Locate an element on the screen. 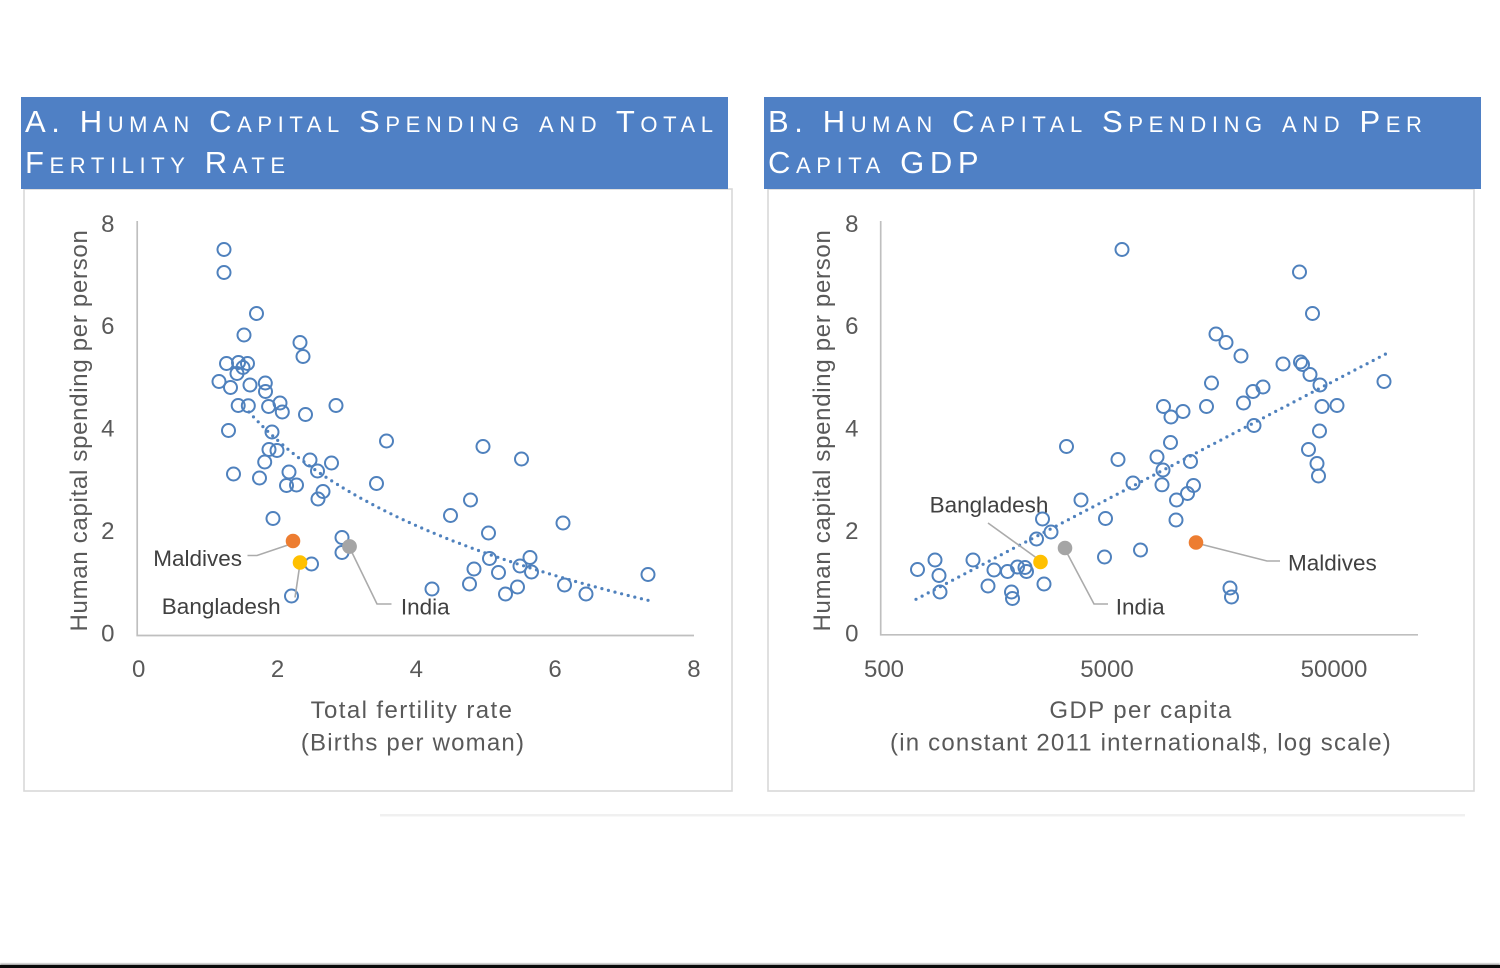  svg-text: 500 is located at coordinates (884, 669).